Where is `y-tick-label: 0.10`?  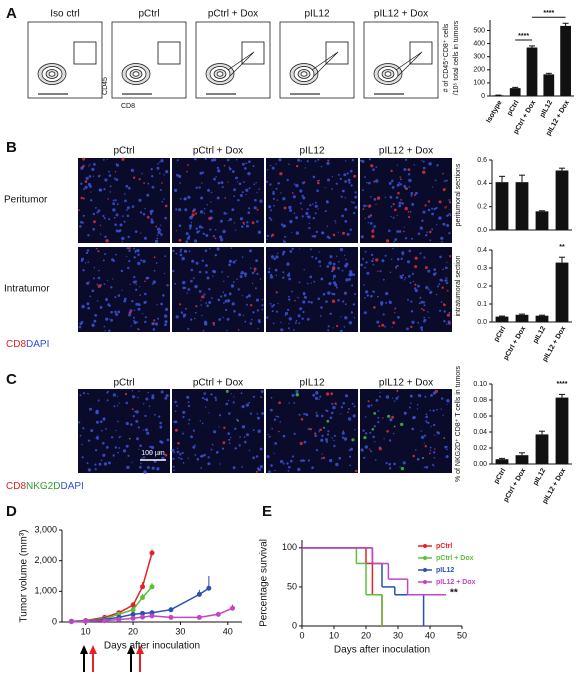
y-tick-label: 0.10 is located at coordinates (480, 384).